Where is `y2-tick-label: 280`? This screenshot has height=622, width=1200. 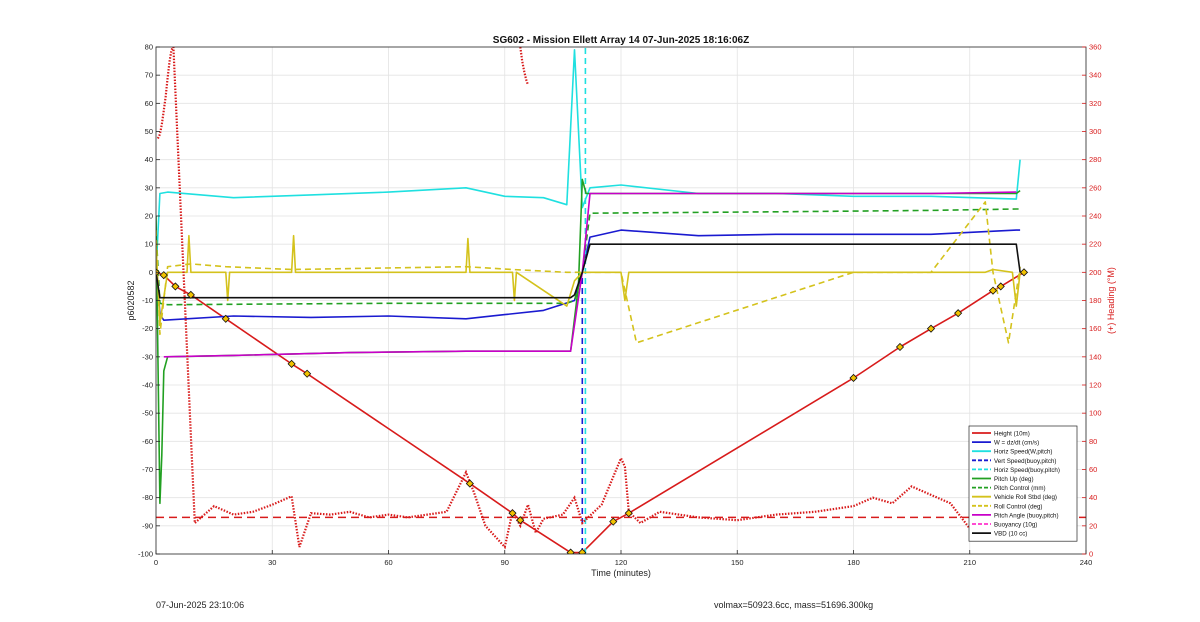
y2-tick-label: 280 is located at coordinates (1095, 159).